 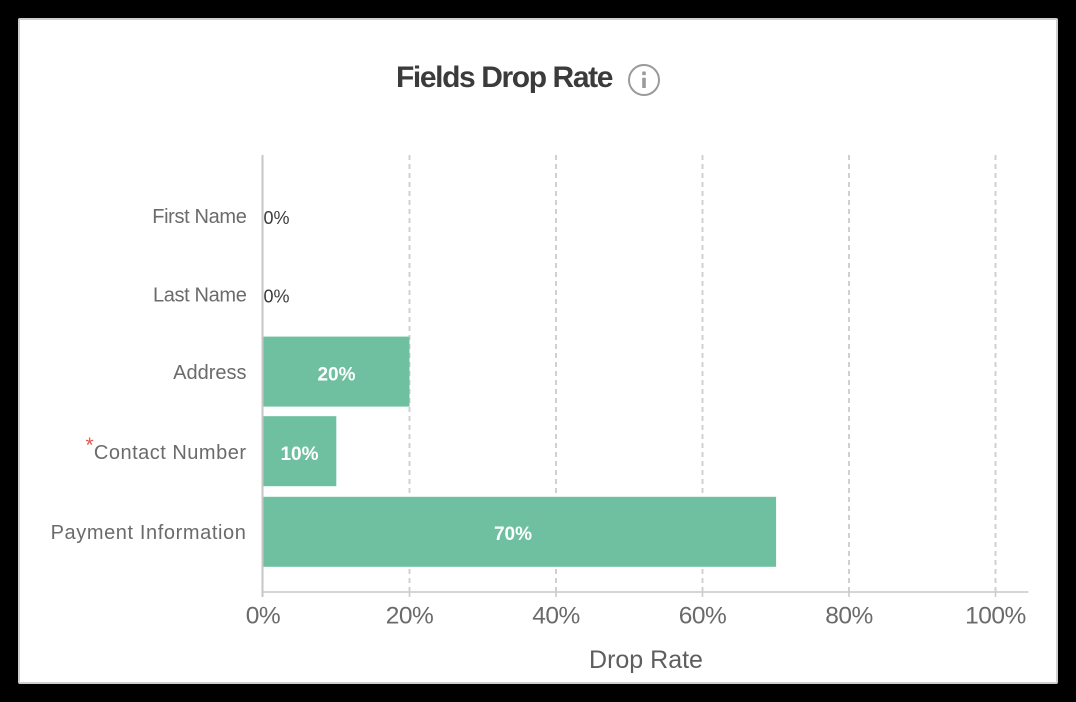 I want to click on svg-text: First Name, so click(x=199, y=217).